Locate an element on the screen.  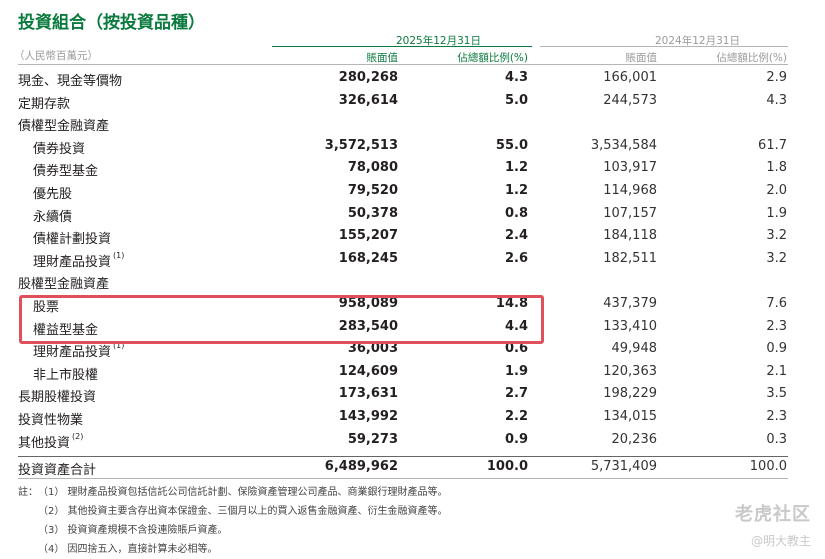
row-label: 現金、現金等價物 is located at coordinates (70, 81).